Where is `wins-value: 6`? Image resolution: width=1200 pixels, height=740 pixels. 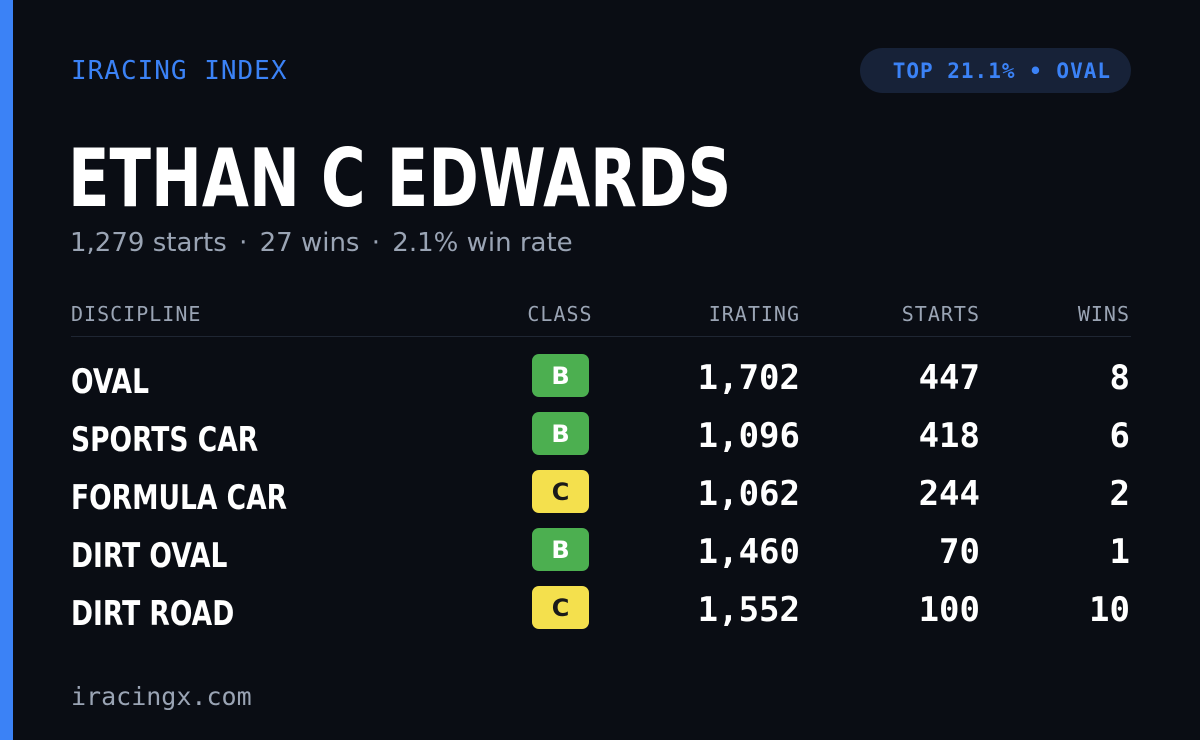
wins-value: 6 is located at coordinates (1119, 436).